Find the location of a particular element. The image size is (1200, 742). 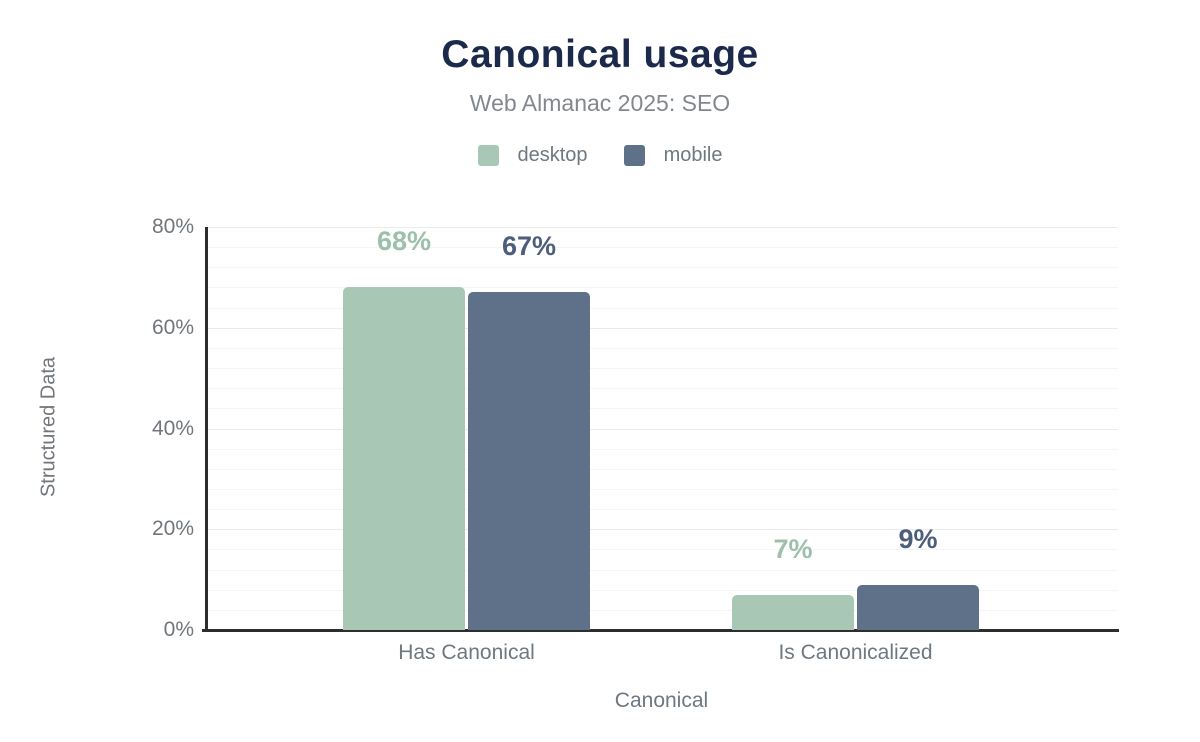

y-axis-title: Structured Data is located at coordinates (48, 427).